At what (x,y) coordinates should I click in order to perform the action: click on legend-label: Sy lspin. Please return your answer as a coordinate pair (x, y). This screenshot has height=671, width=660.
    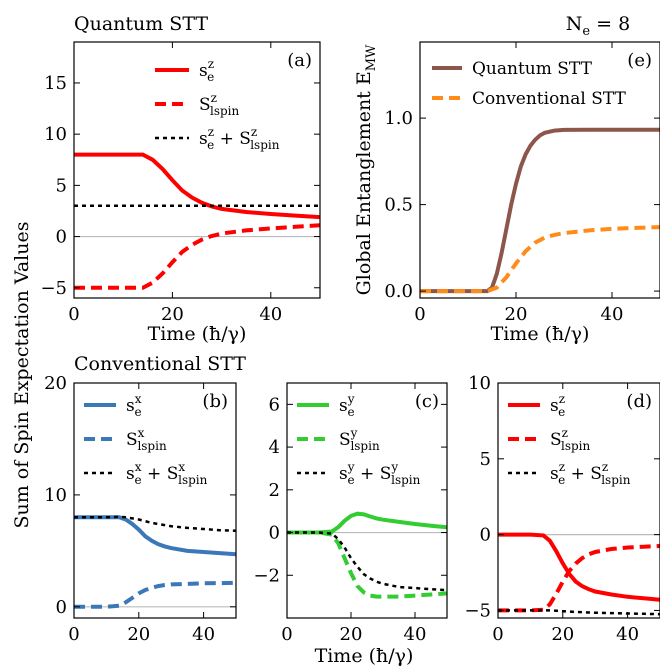
    Looking at the image, I should click on (359, 439).